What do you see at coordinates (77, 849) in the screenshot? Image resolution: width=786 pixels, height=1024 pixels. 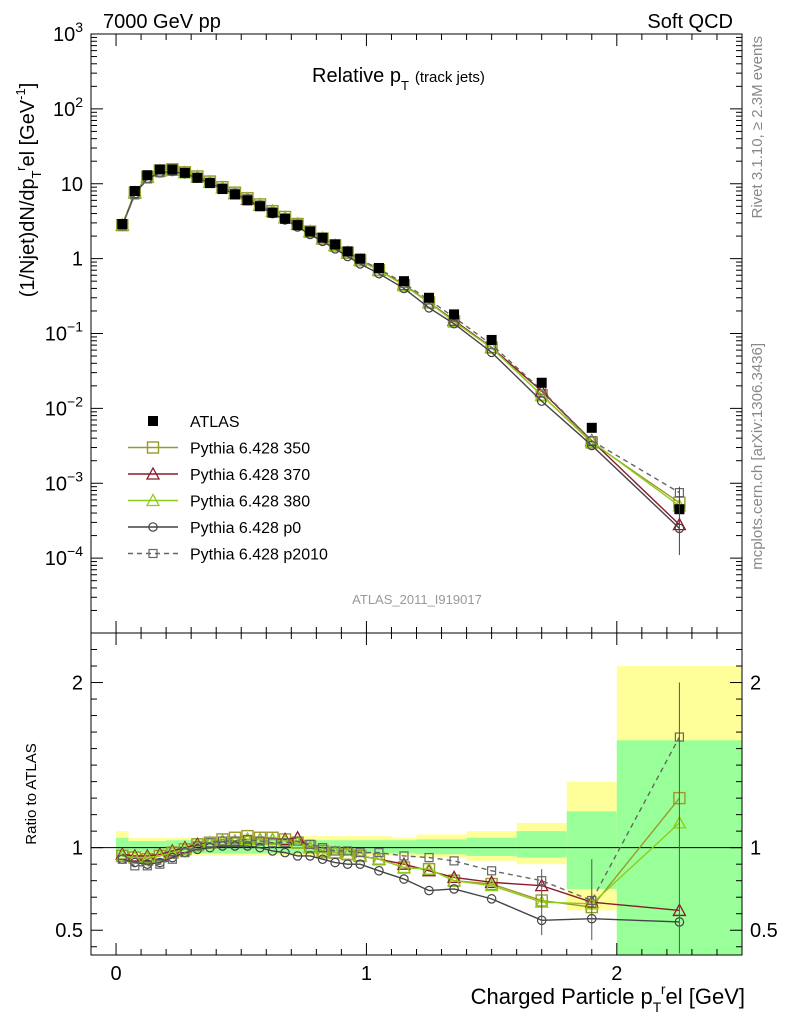 I see `ratio-y-tick-label-left-1: 1` at bounding box center [77, 849].